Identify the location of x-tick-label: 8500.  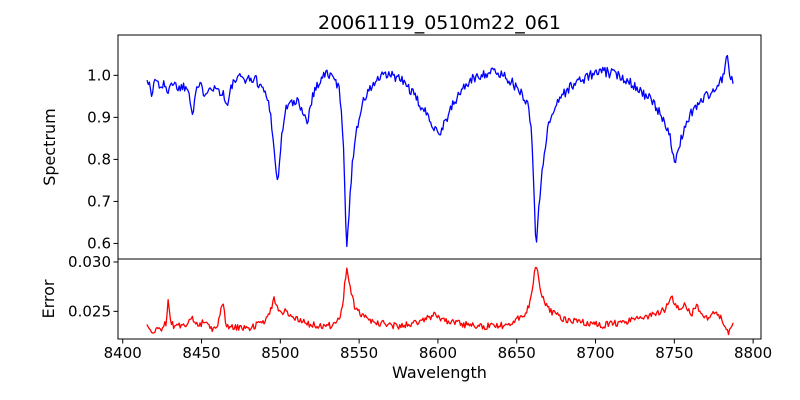
(280, 353).